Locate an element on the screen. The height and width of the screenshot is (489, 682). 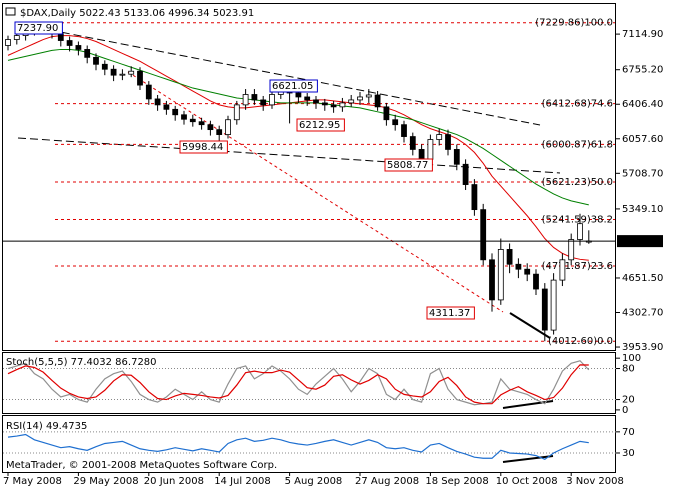
price-label: 5998.44 is located at coordinates (202, 147).